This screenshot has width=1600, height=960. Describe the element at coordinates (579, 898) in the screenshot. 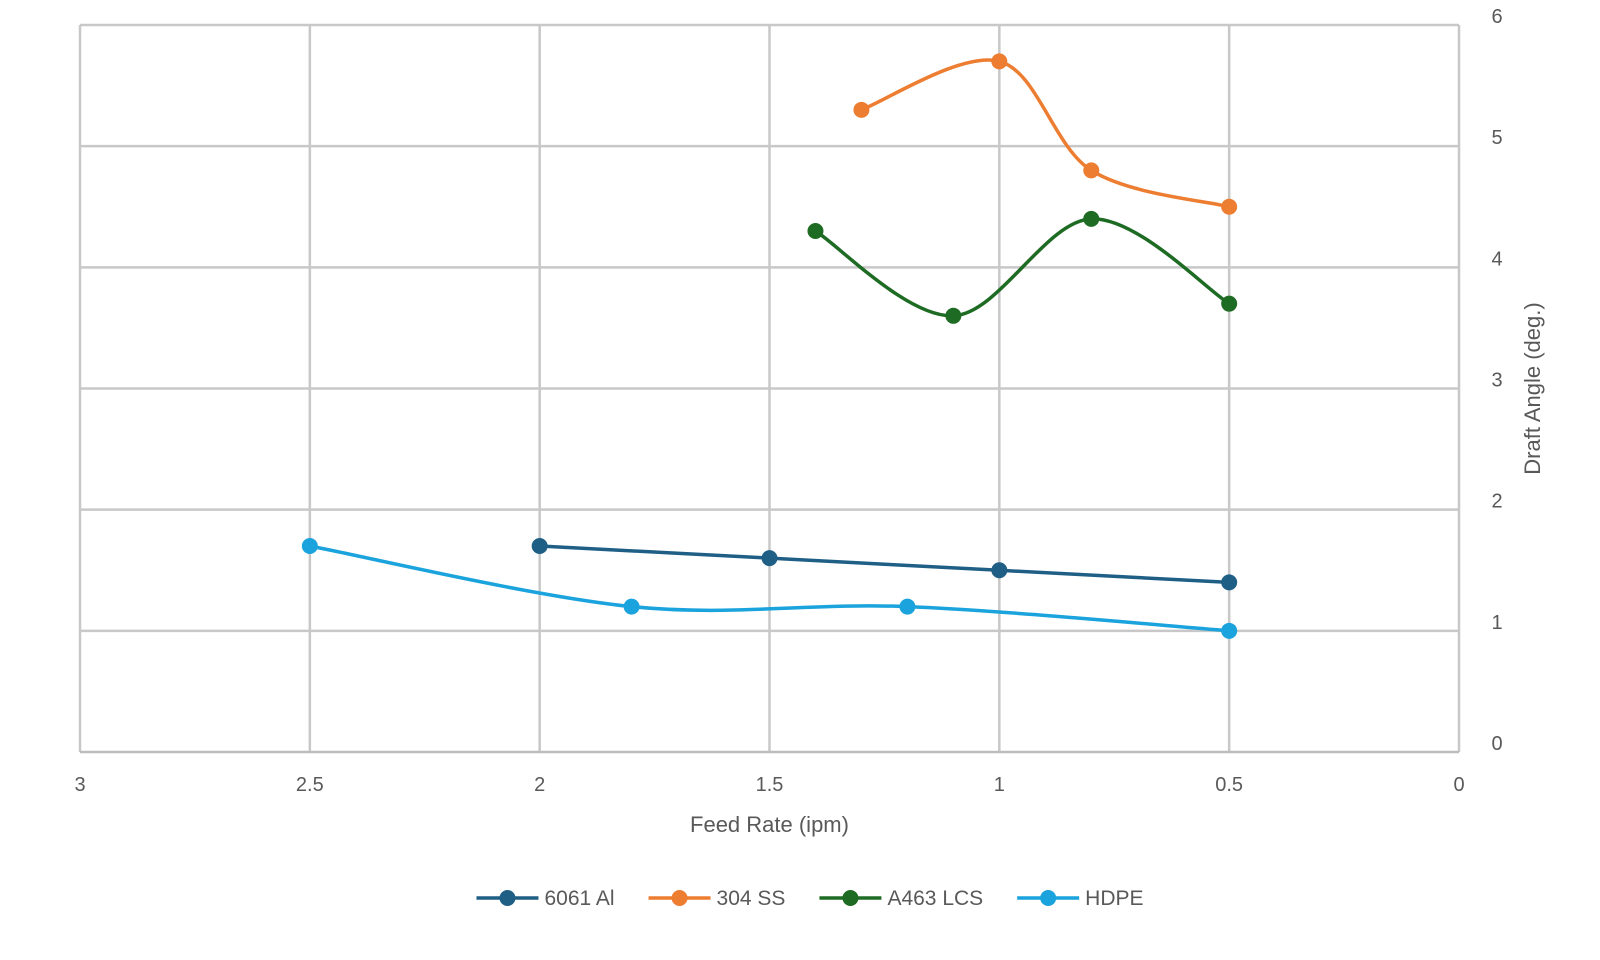

I see `legend-label: 6061 Al` at that location.